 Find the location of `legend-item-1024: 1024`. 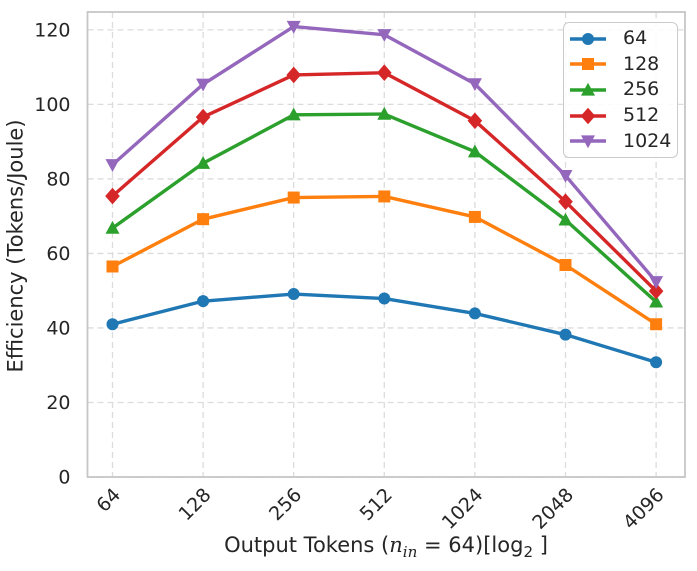

legend-item-1024: 1024 is located at coordinates (623, 141).